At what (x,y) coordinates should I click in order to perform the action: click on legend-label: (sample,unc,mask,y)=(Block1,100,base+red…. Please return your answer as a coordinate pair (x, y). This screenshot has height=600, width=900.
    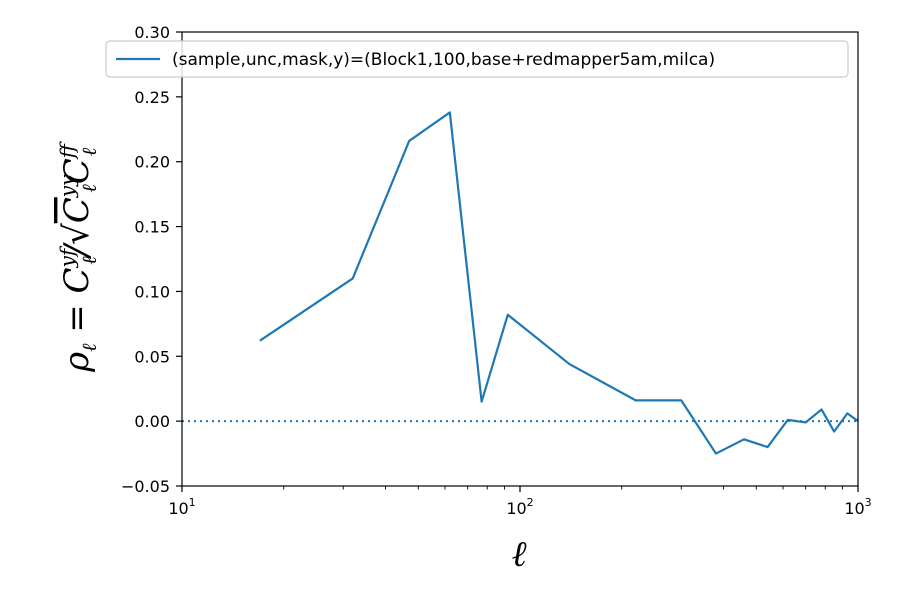
    Looking at the image, I should click on (443, 60).